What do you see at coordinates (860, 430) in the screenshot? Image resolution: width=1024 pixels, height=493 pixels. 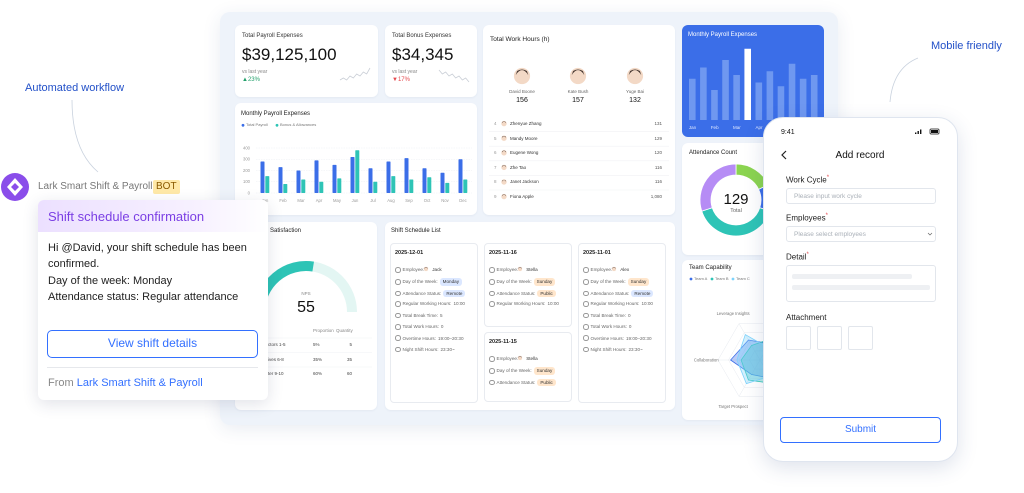 I see `submit-button: Submit` at bounding box center [860, 430].